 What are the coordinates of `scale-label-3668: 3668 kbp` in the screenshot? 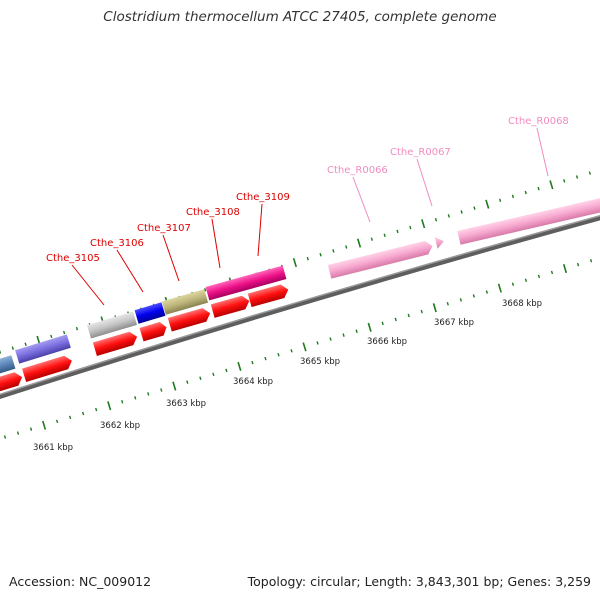 It's located at (522, 304).